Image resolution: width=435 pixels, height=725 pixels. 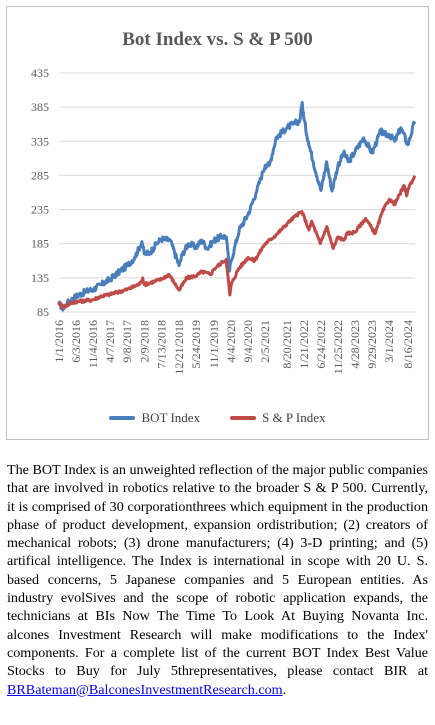 I want to click on legend-swatch-sp-index, so click(x=243, y=418).